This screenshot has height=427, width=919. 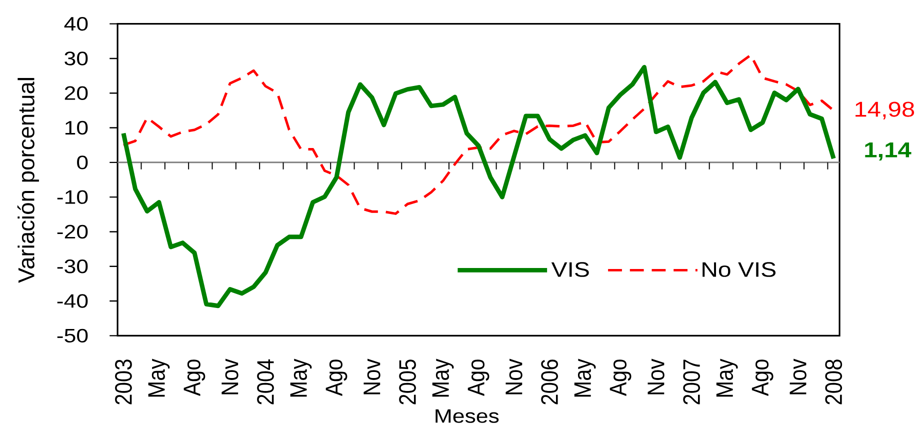 What do you see at coordinates (28, 180) in the screenshot?
I see `y-axis-title: Variación porcentual` at bounding box center [28, 180].